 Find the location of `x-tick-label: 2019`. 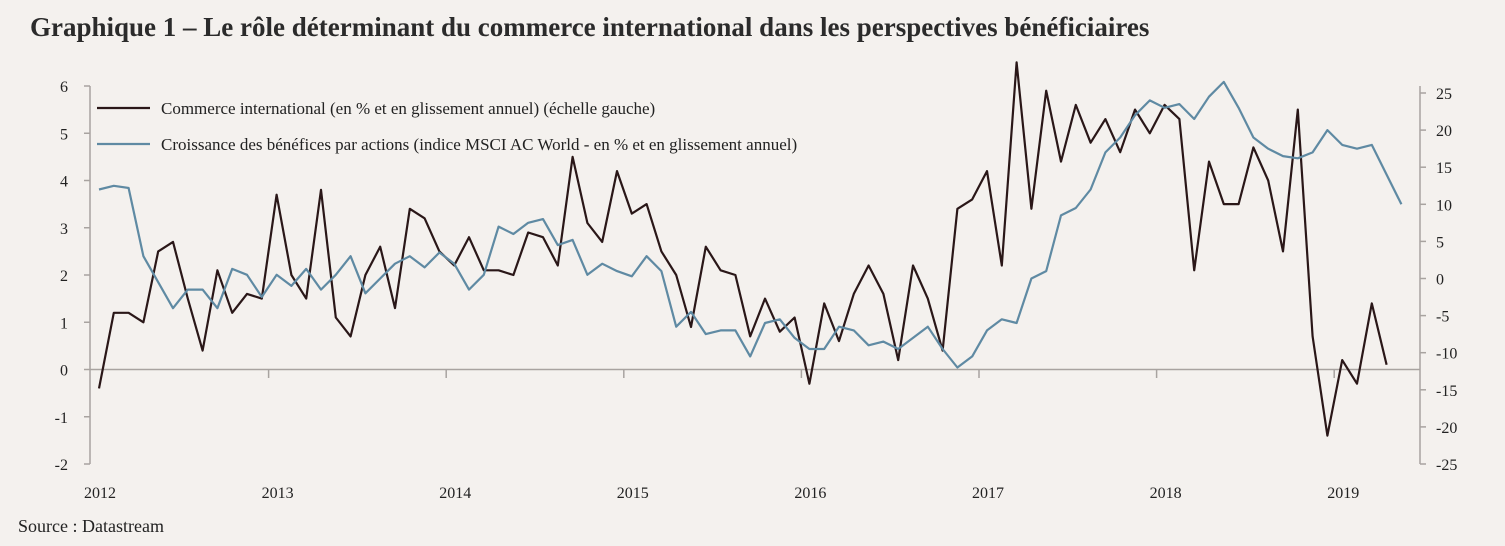

x-tick-label: 2019 is located at coordinates (1343, 493).